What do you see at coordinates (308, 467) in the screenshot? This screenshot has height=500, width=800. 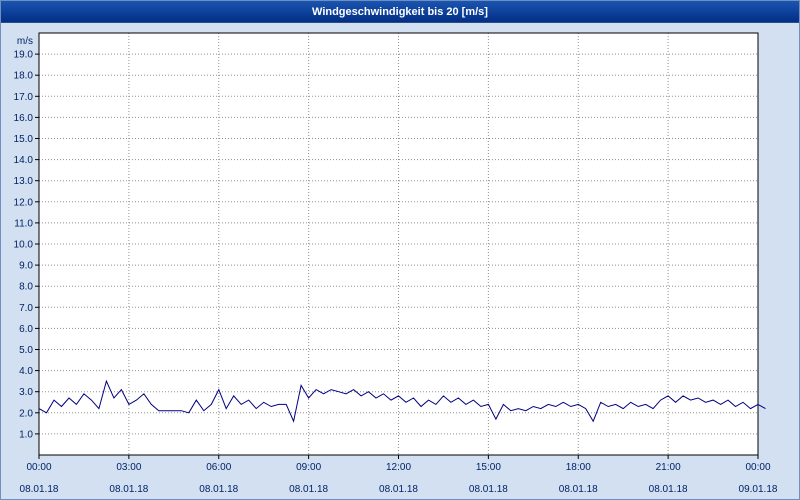 I see `x-tick-time-label: 09:00` at bounding box center [308, 467].